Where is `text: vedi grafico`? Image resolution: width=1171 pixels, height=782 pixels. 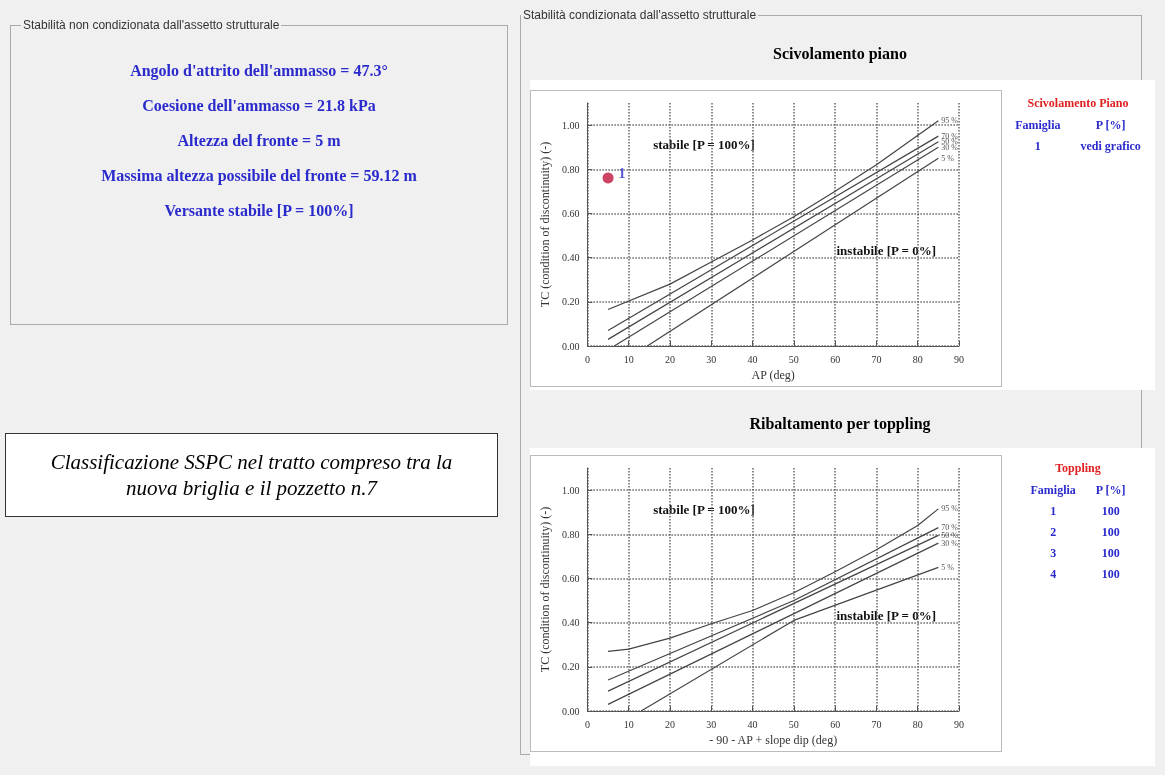
text: vedi grafico is located at coordinates (1110, 146).